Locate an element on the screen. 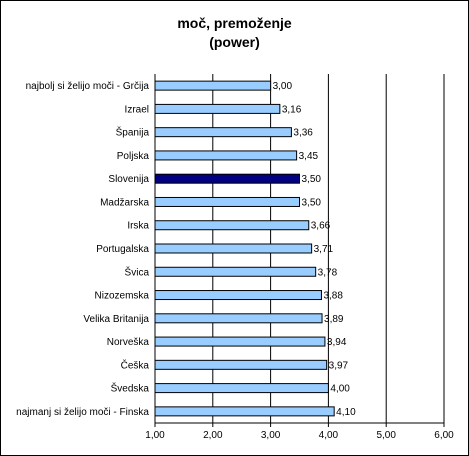 This screenshot has height=456, width=469. category-label: Madžarska is located at coordinates (124, 202).